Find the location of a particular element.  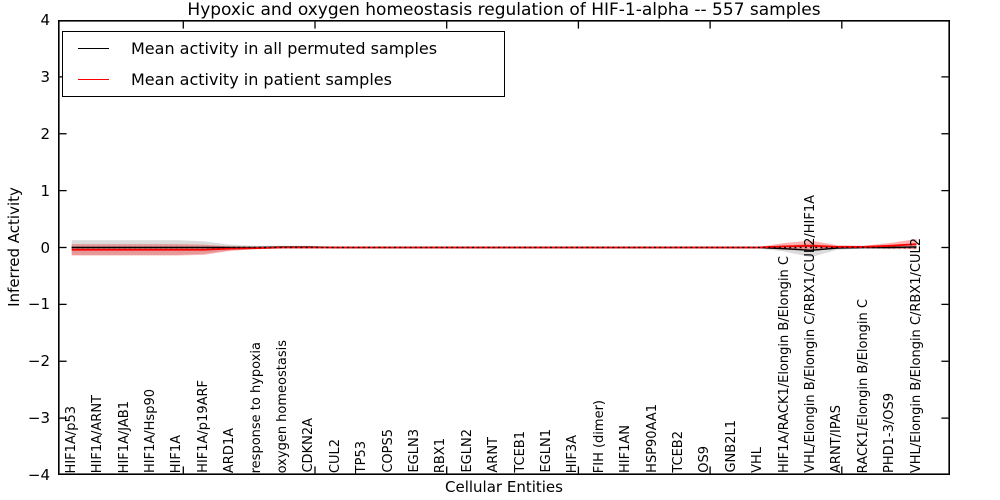

x-category-label: EGLN2 is located at coordinates (467, 451).